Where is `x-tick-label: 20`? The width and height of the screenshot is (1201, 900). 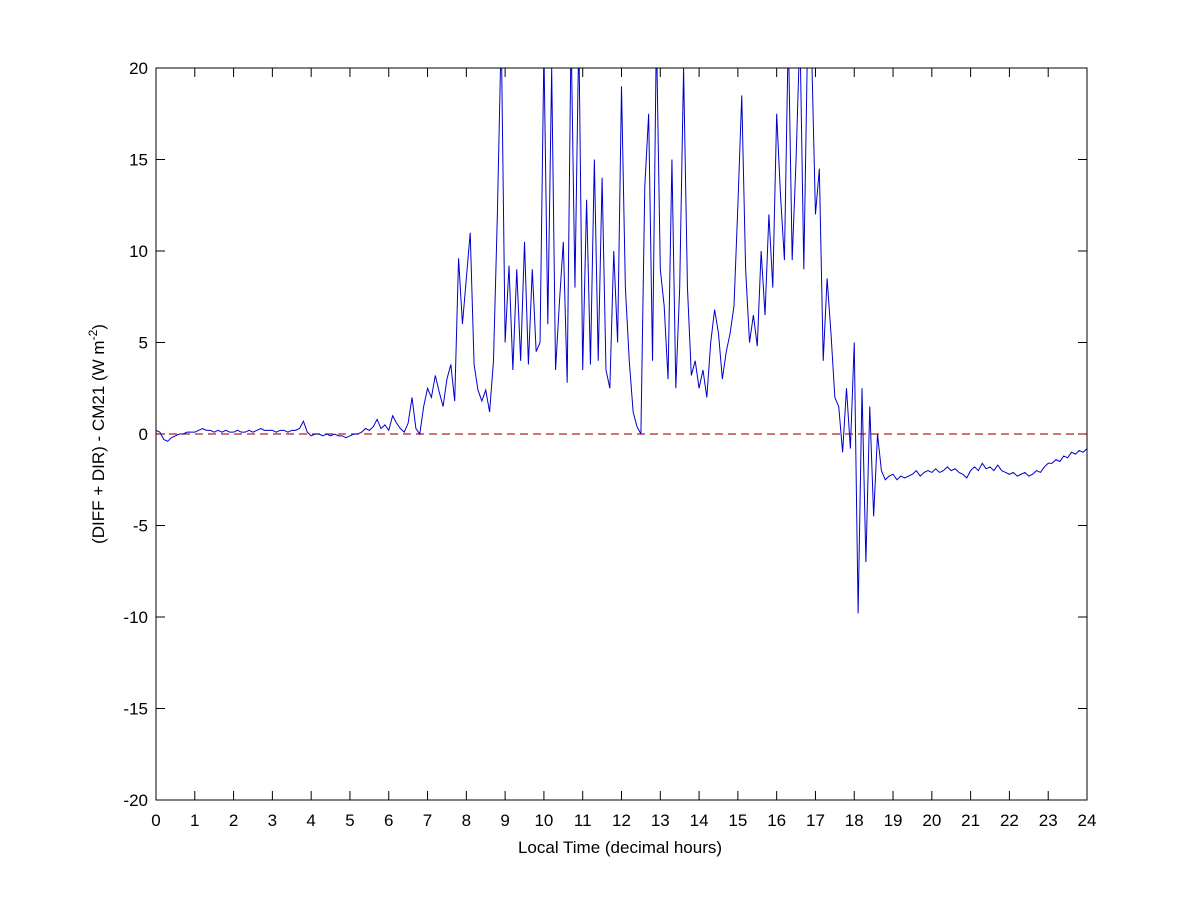 x-tick-label: 20 is located at coordinates (931, 820).